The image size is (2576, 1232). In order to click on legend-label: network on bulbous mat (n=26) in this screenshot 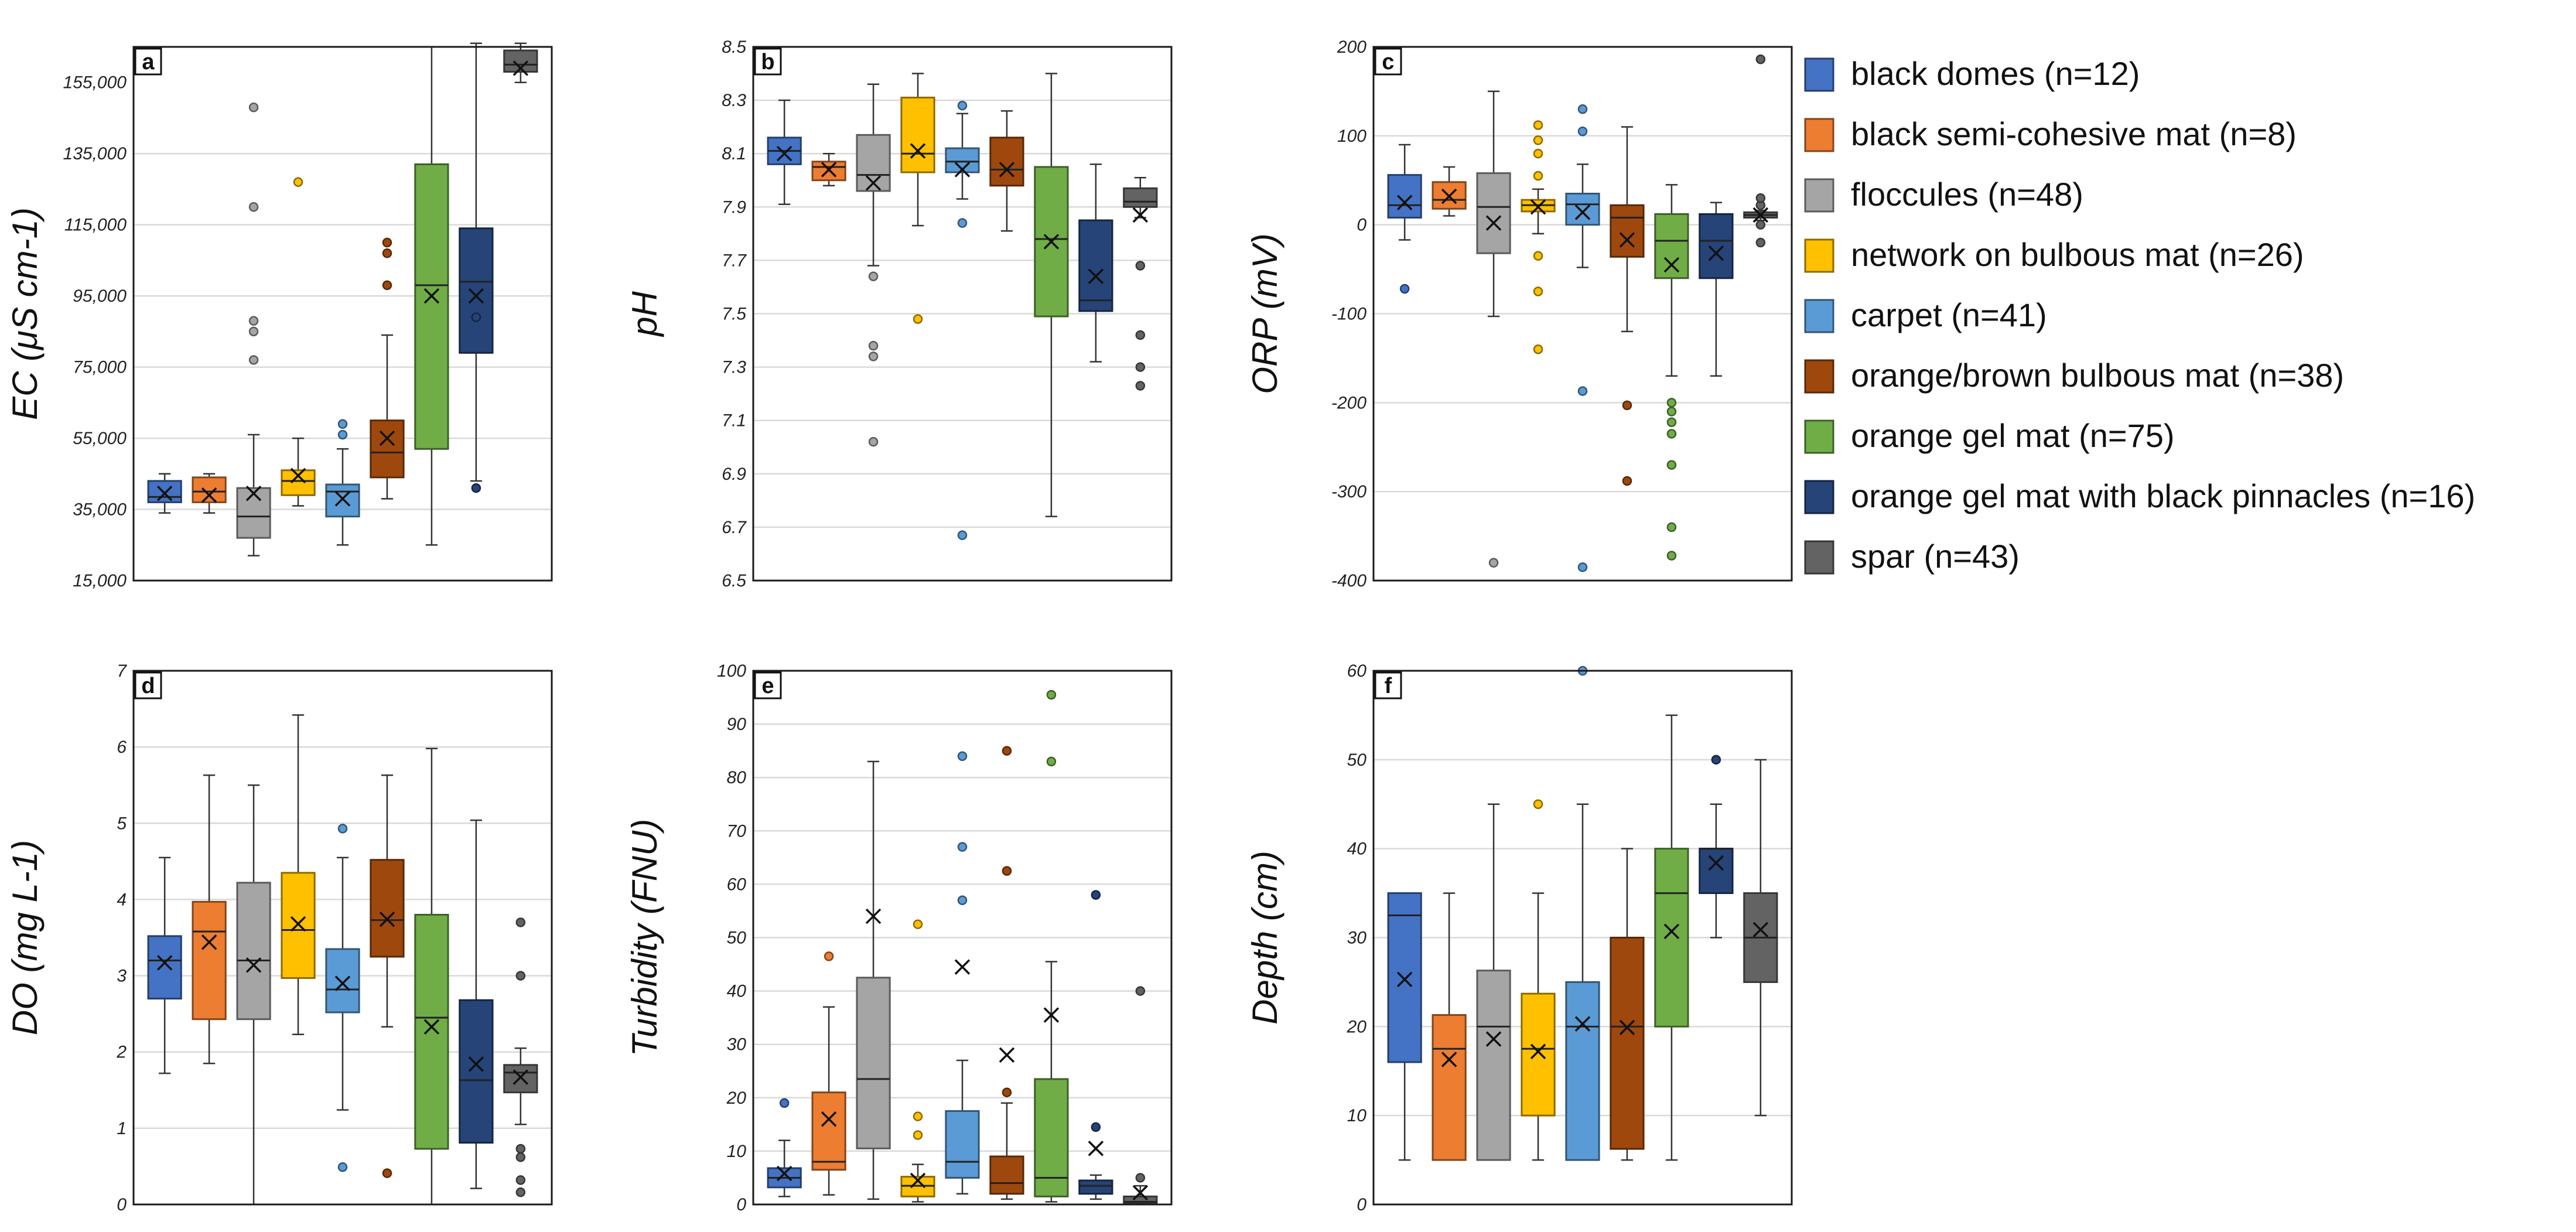, I will do `click(2078, 254)`.